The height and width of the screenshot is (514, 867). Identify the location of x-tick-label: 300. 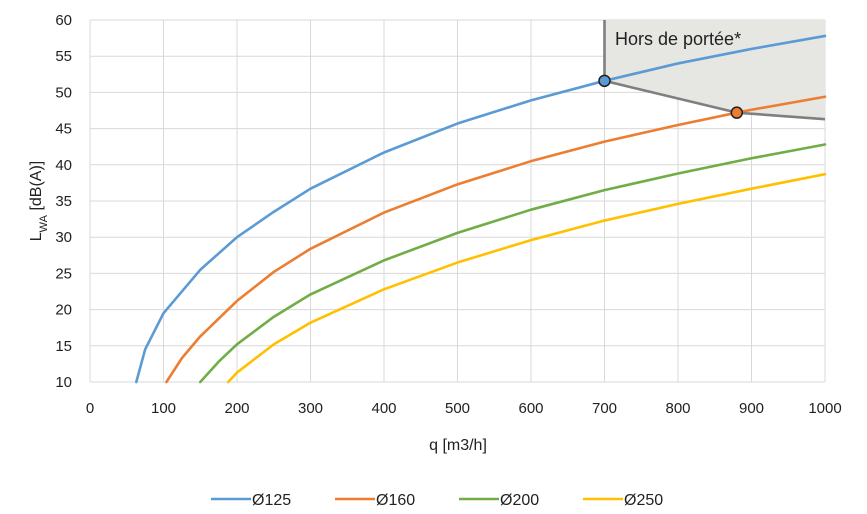
(310, 408).